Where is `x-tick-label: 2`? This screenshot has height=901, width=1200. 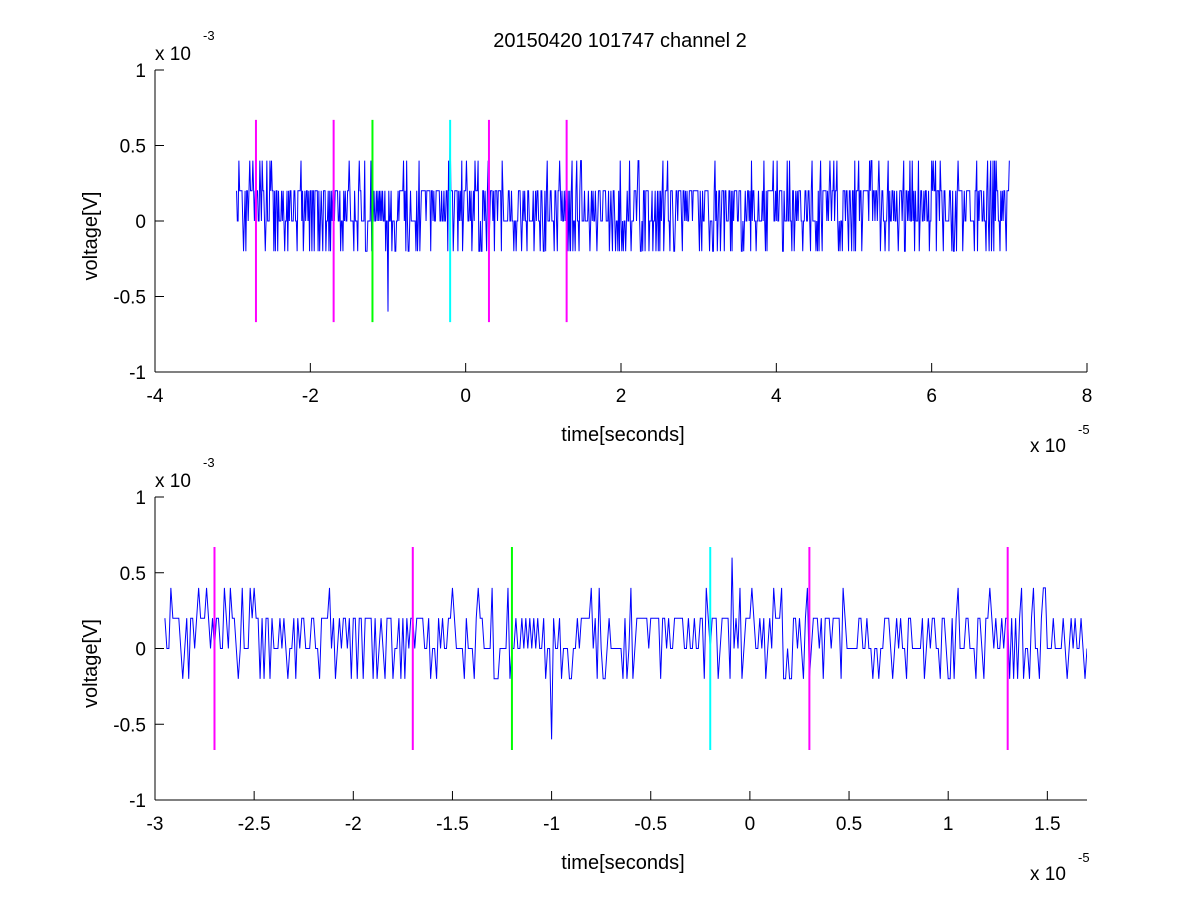 x-tick-label: 2 is located at coordinates (621, 396).